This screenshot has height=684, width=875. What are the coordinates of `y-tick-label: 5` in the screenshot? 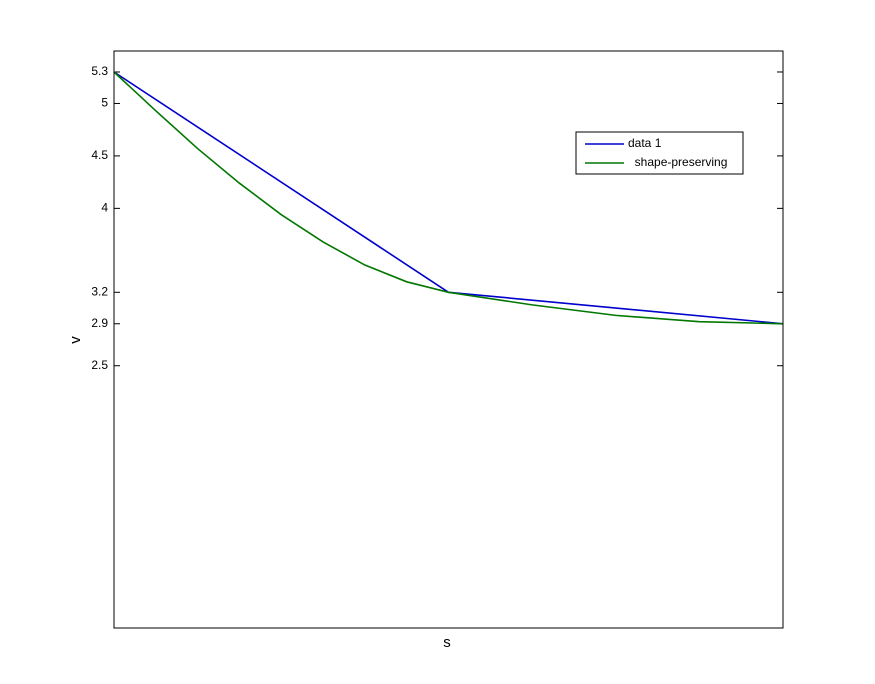 It's located at (104, 103).